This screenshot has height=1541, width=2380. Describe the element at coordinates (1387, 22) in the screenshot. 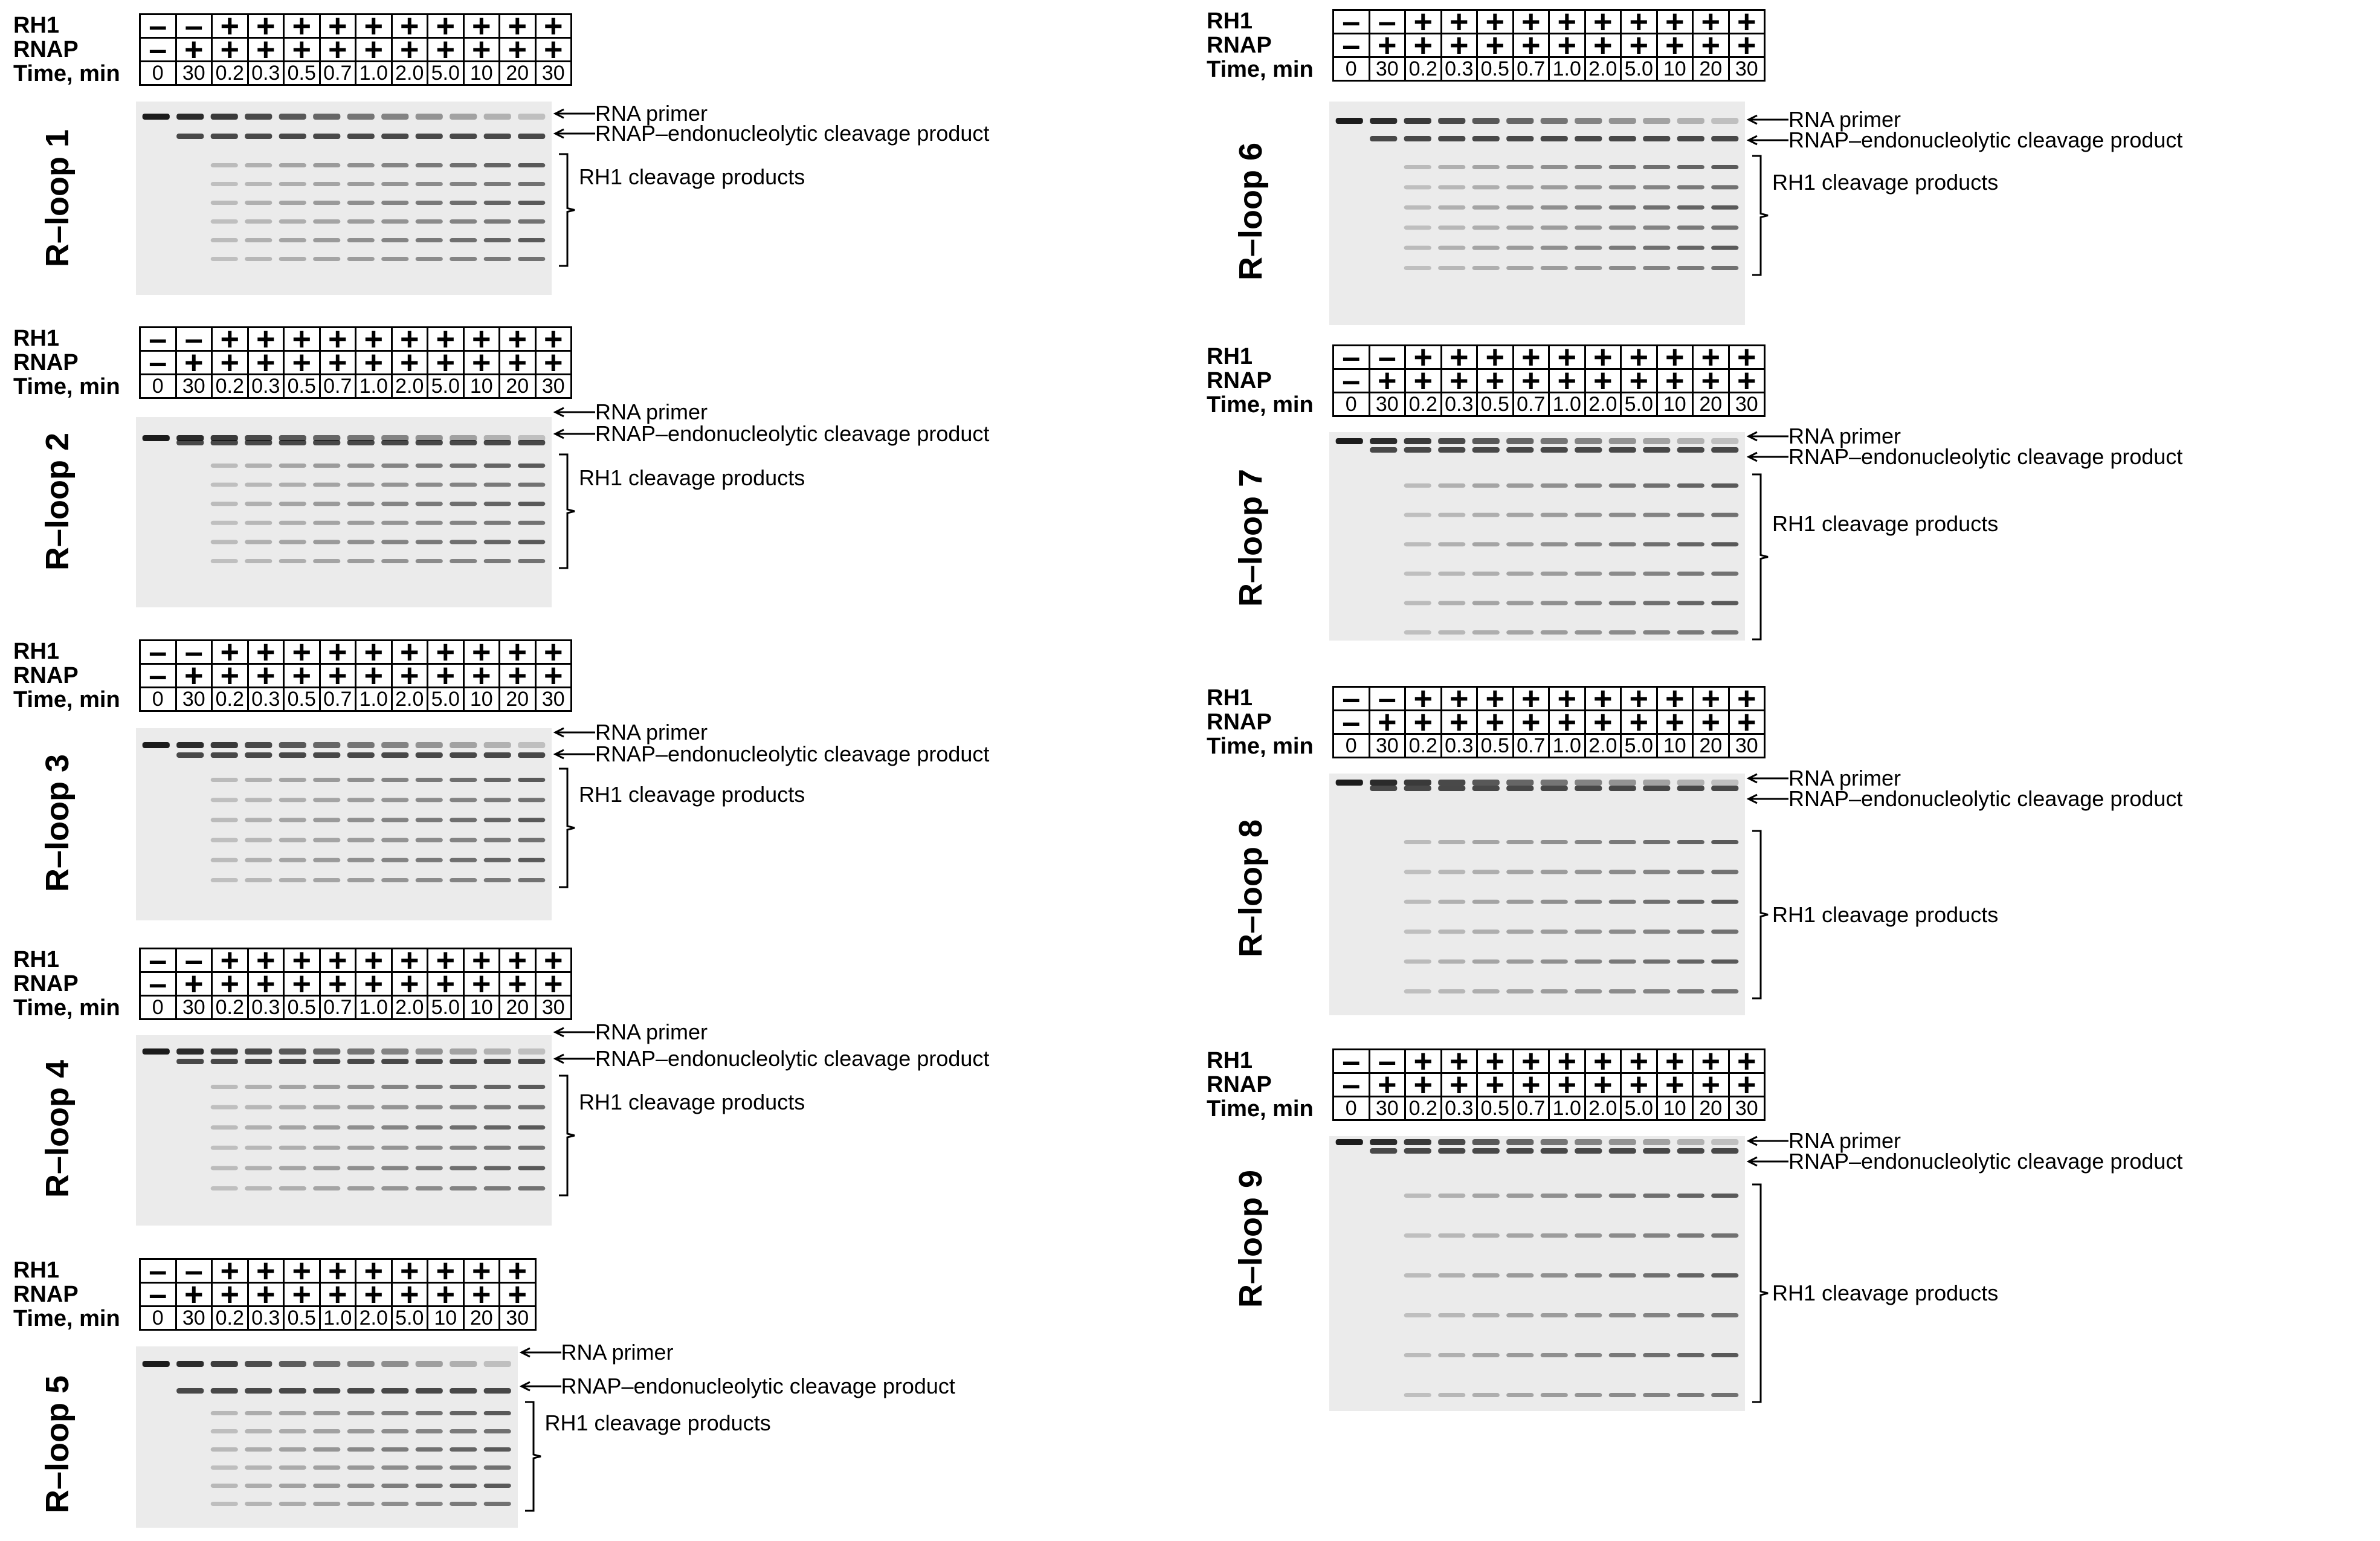

I see `rh1-cell: –` at that location.